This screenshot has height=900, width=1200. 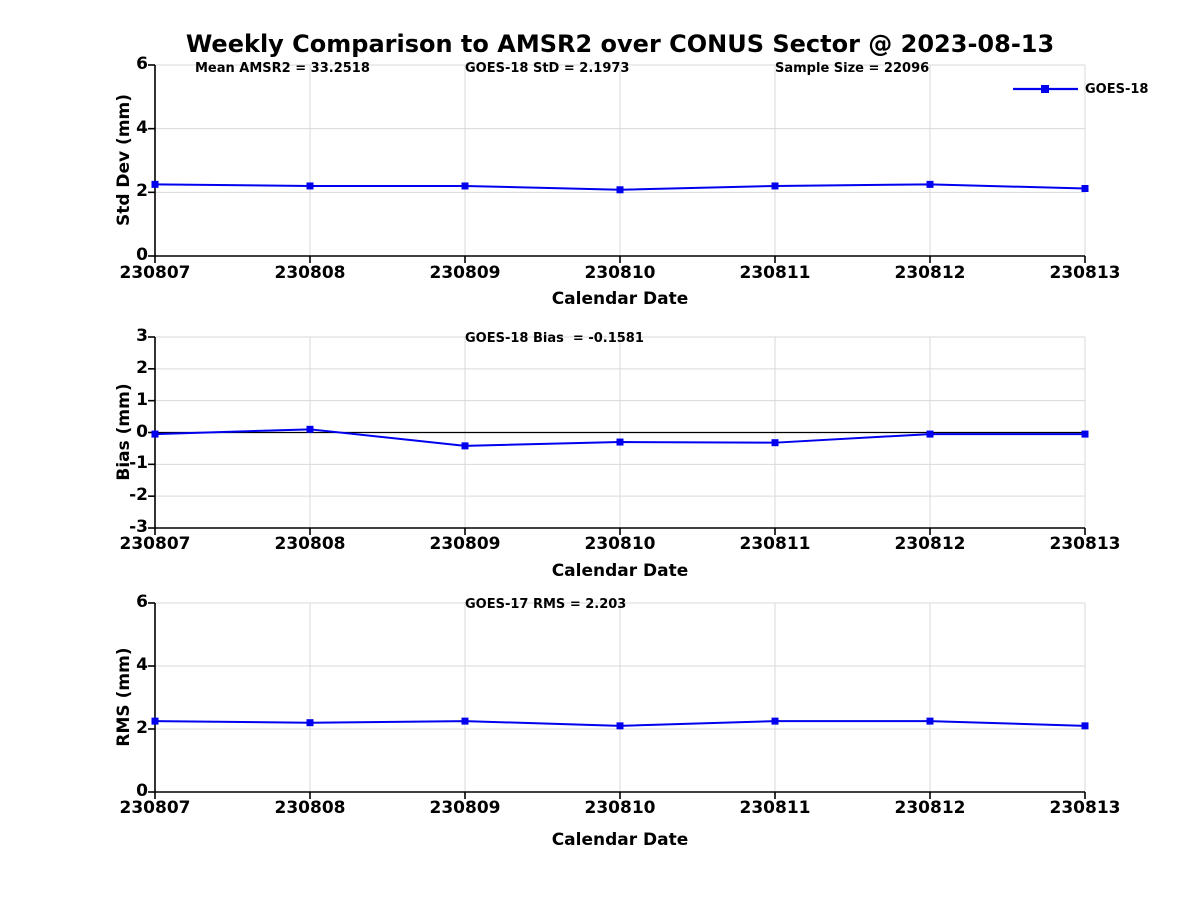 I want to click on annotation-goes18-bias: GOES-18 Bias = -0.1581, so click(x=554, y=338).